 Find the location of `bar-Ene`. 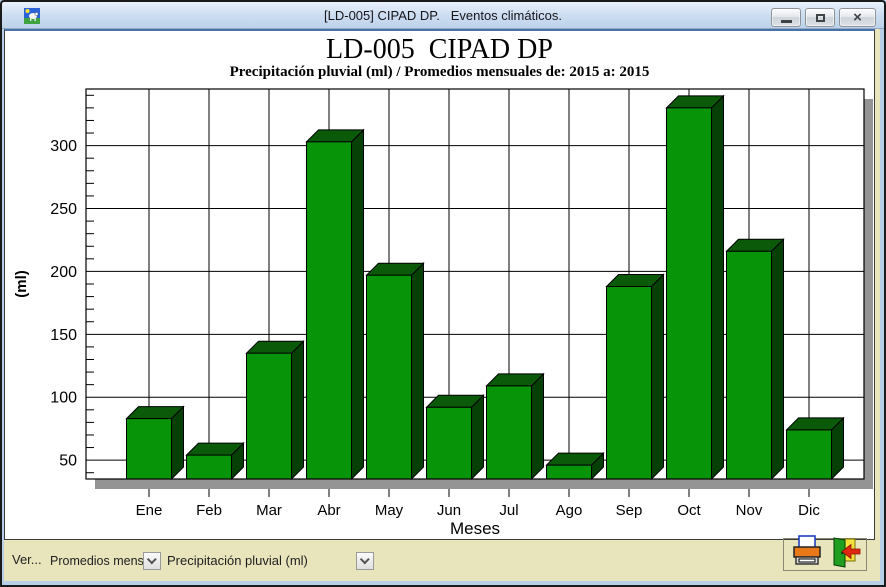

bar-Ene is located at coordinates (149, 449).